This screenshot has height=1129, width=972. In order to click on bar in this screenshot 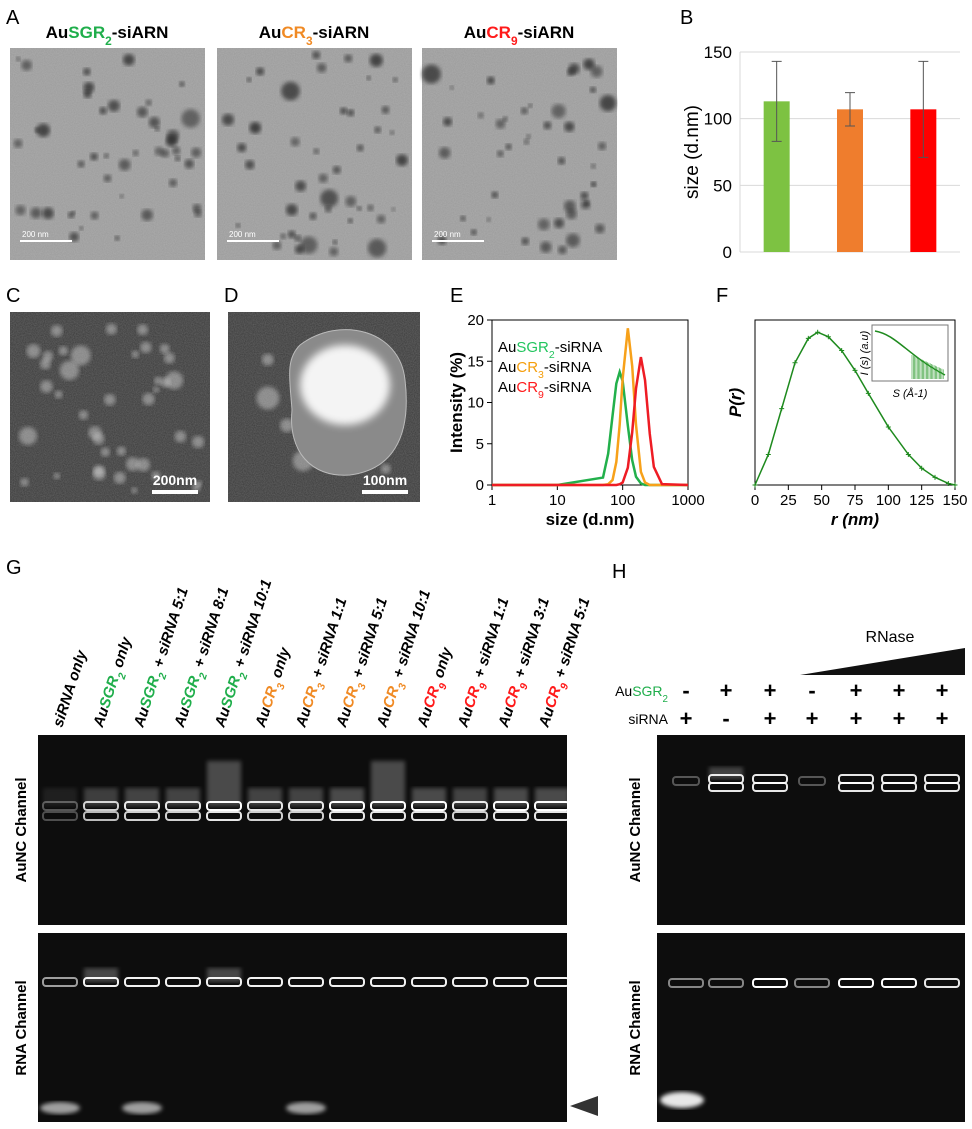, I will do `click(850, 180)`.